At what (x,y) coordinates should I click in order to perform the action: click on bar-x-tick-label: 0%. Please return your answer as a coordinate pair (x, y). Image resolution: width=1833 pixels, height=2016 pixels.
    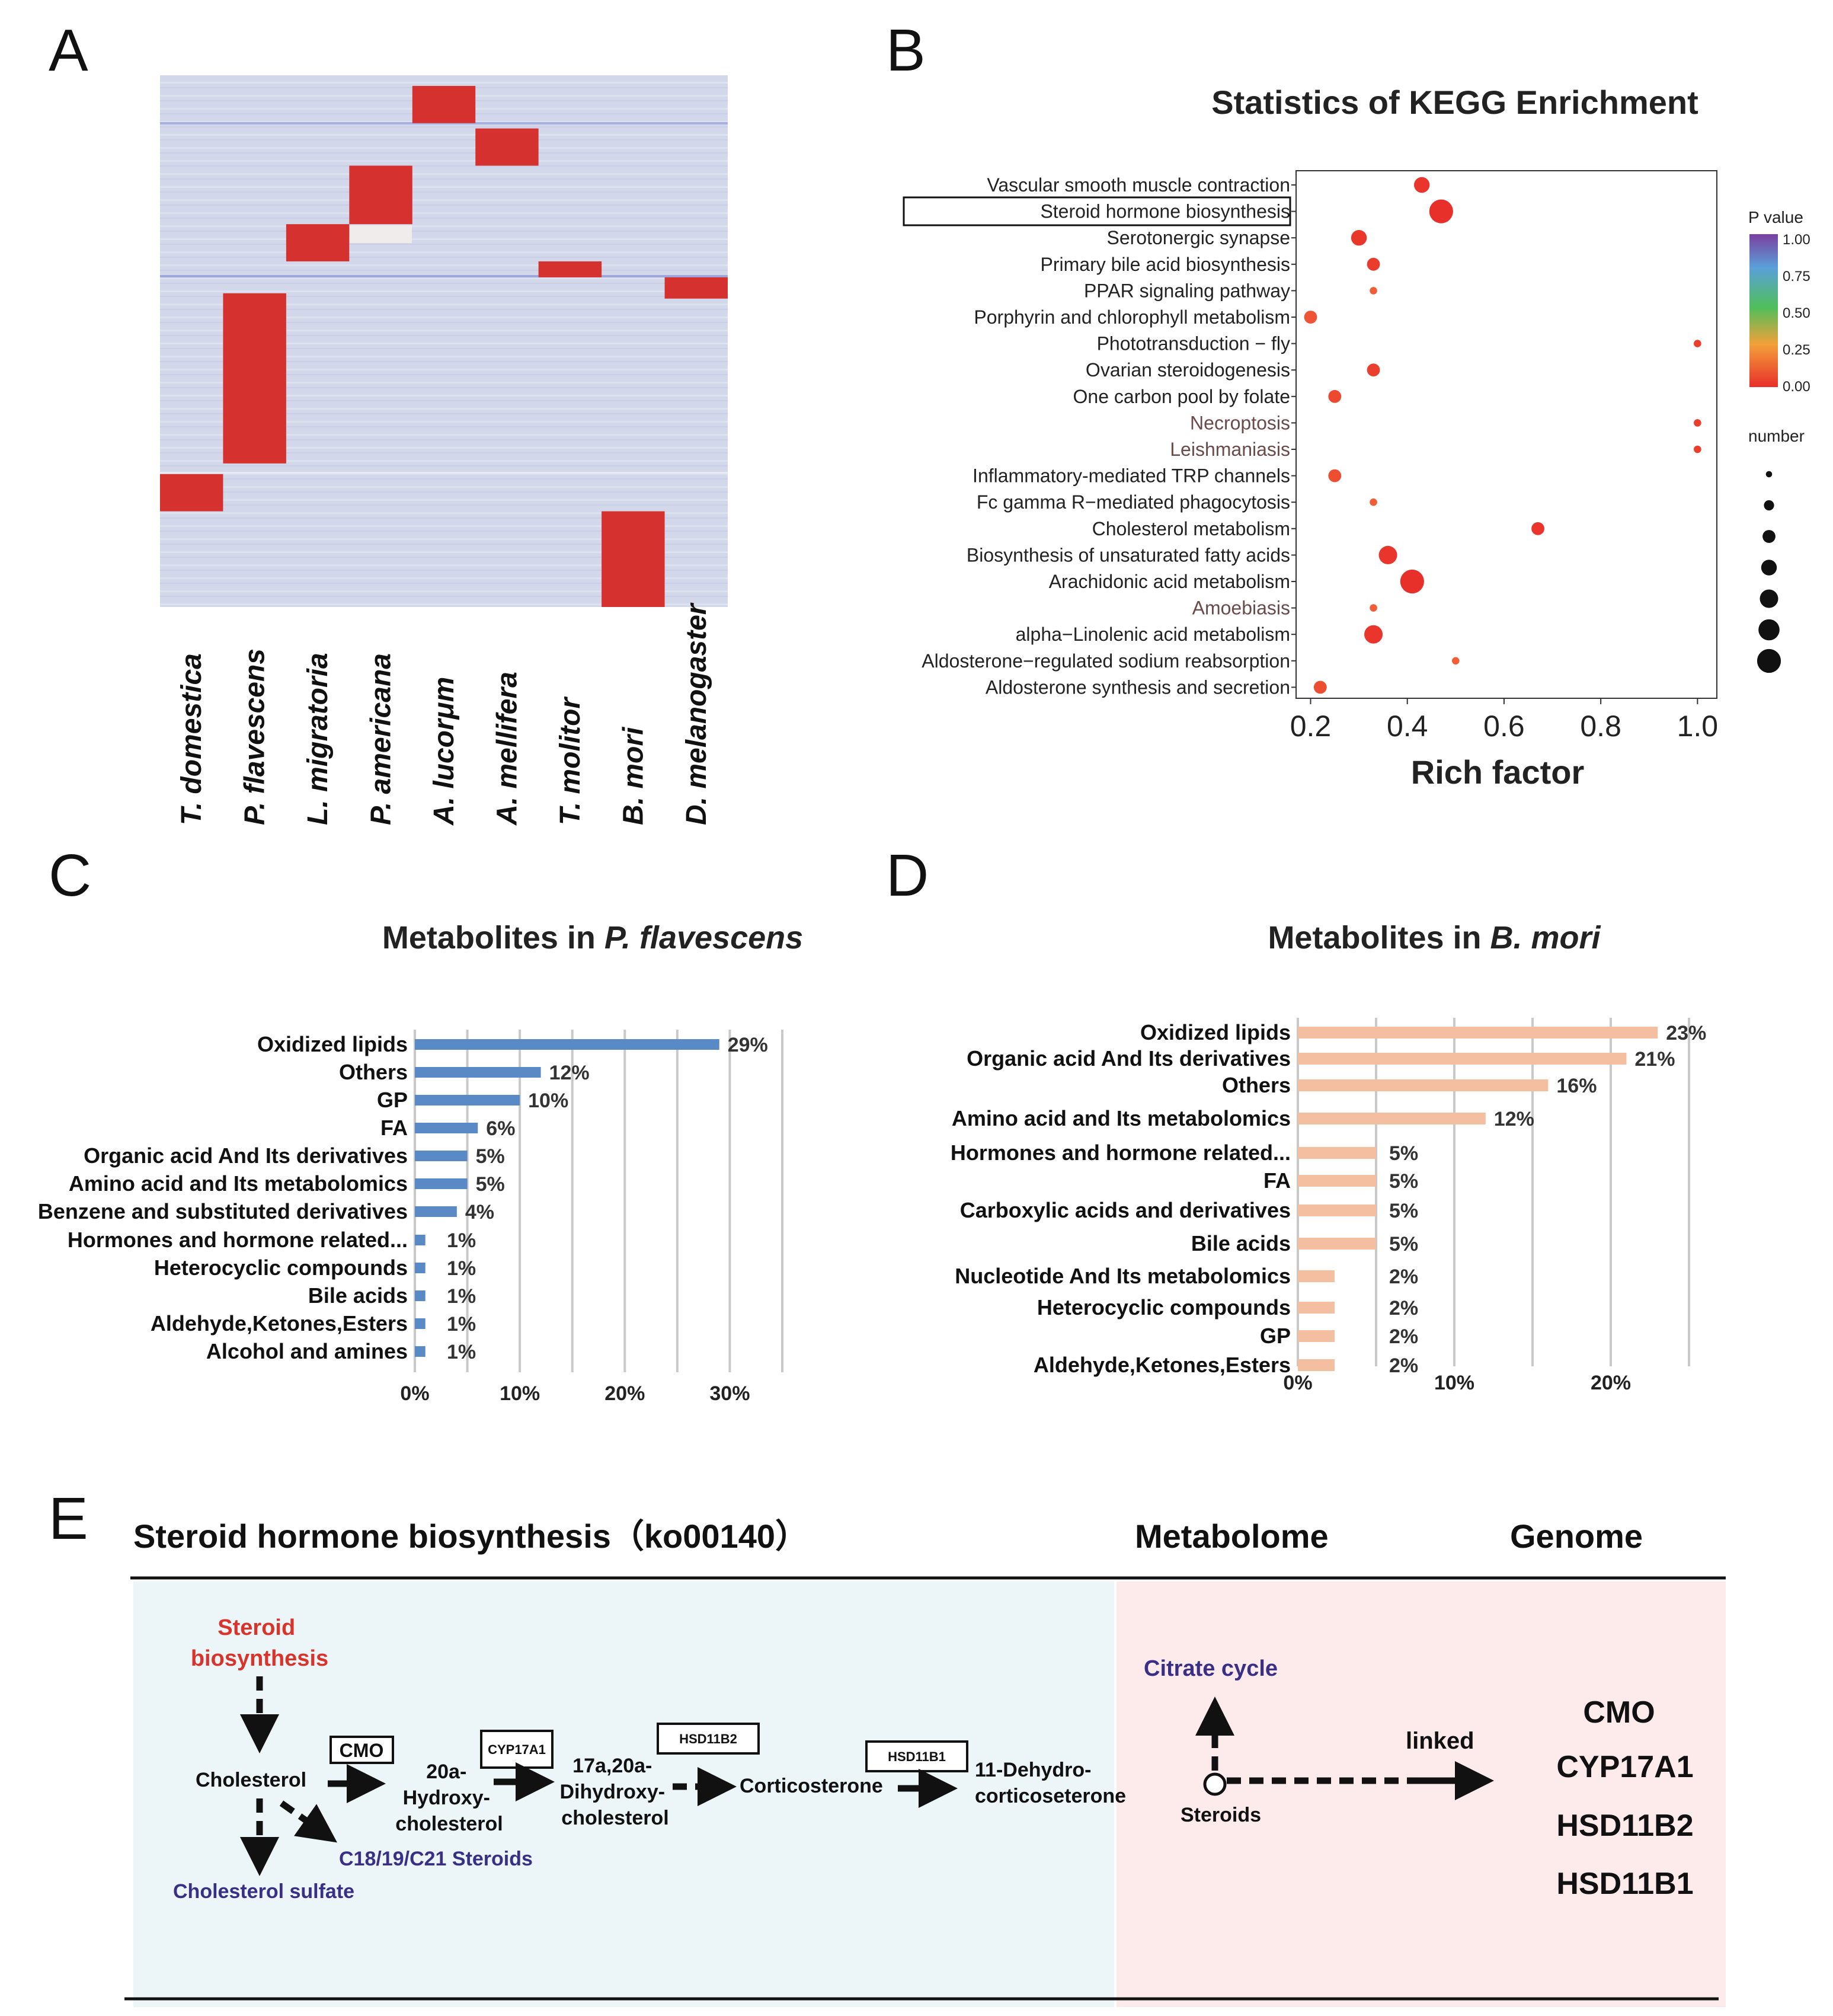
    Looking at the image, I should click on (1297, 1383).